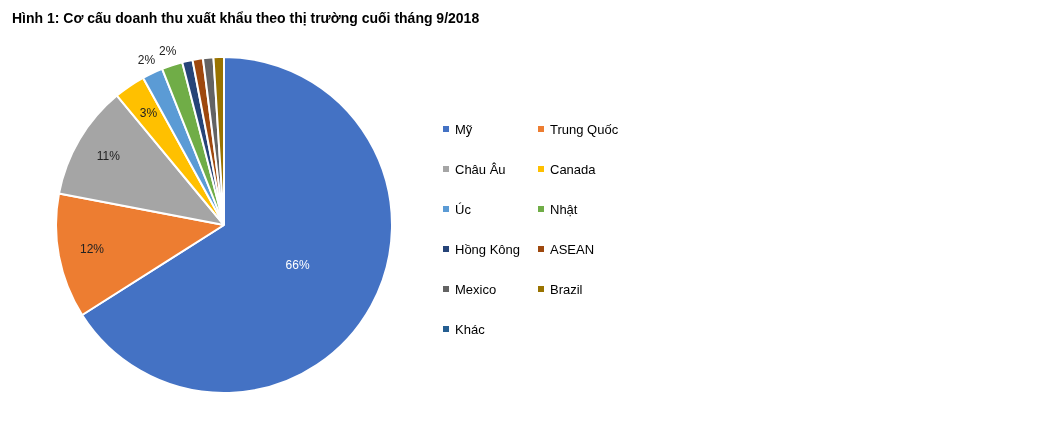 The height and width of the screenshot is (438, 1063). I want to click on data-label: 11%, so click(108, 155).